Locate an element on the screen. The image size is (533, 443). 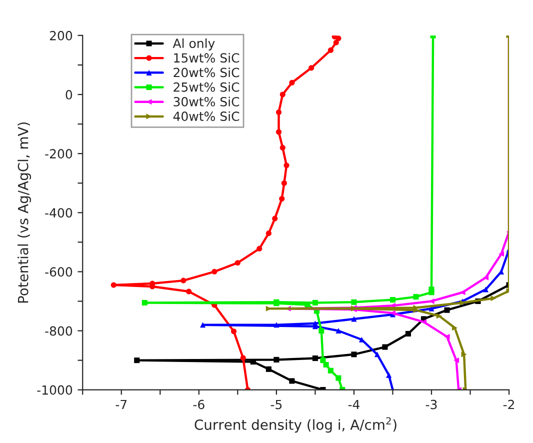
y-tick-label: -800 is located at coordinates (58, 331).